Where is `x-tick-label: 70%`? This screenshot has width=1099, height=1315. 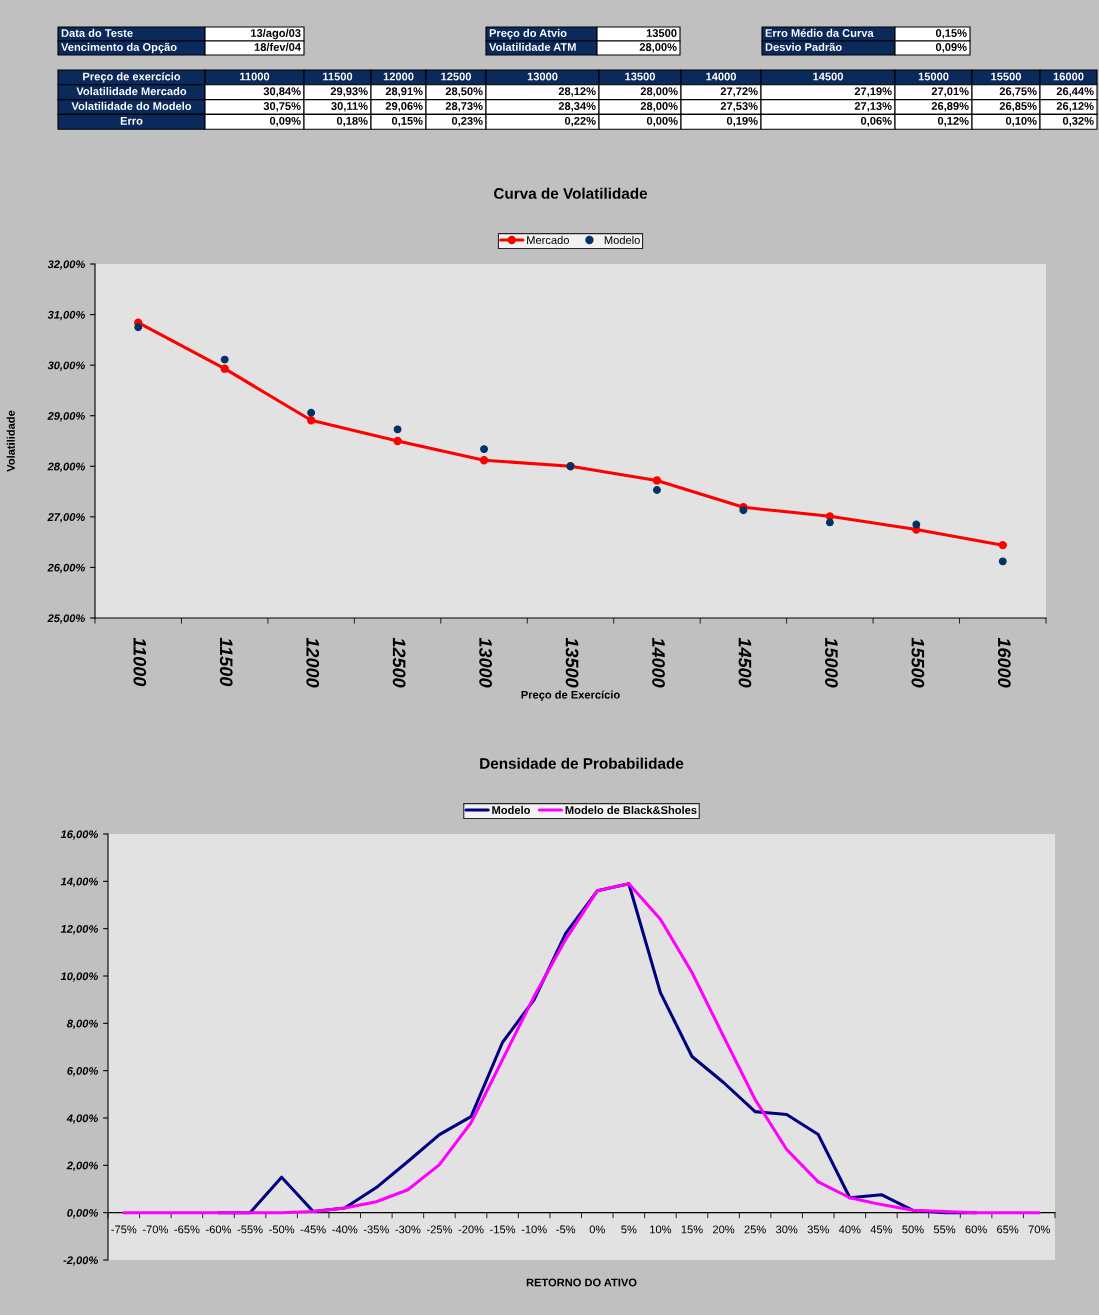
x-tick-label: 70% is located at coordinates (1039, 1229).